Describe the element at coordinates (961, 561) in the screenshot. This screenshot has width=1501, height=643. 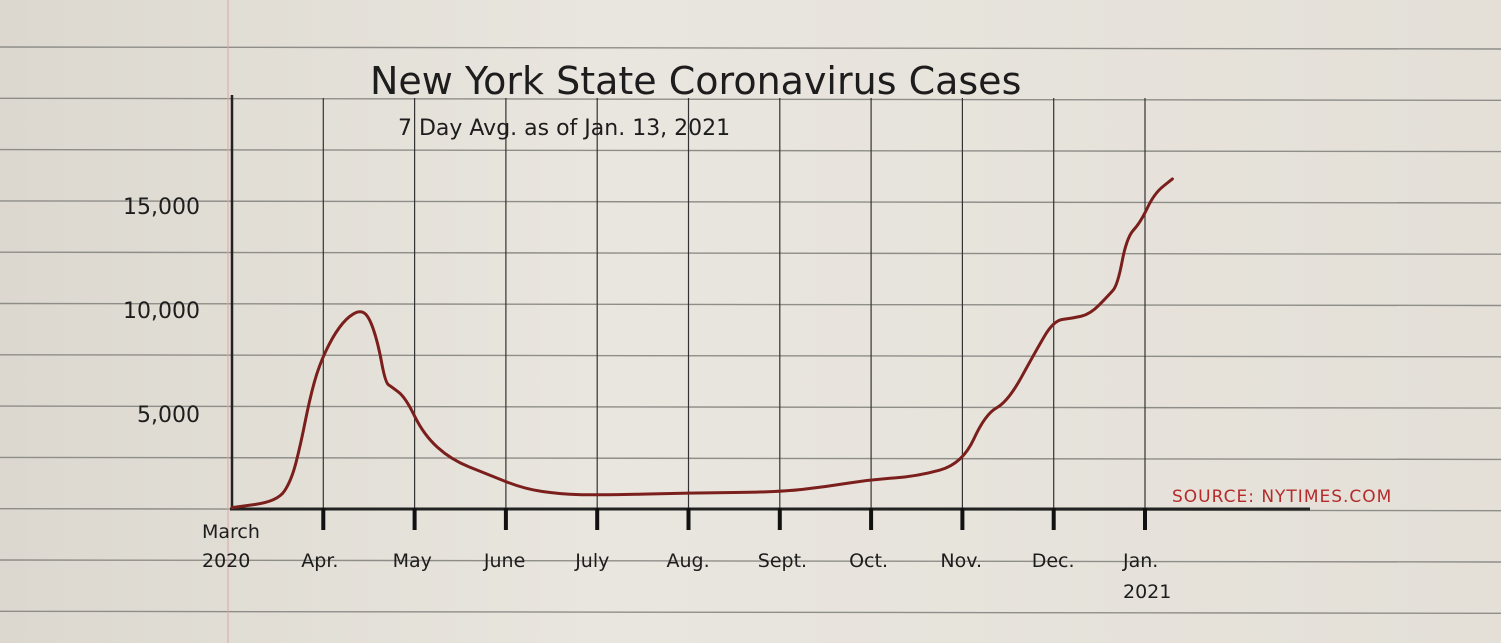
I see `x-tick-label: Nov.` at that location.